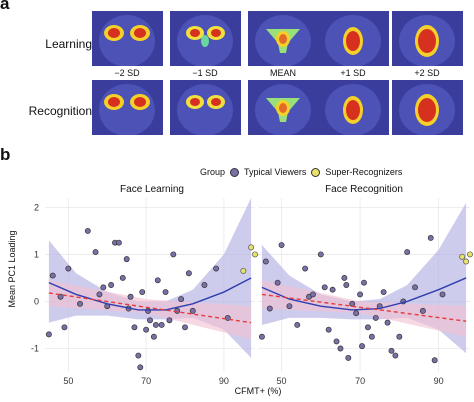 This screenshot has width=474, height=402. What do you see at coordinates (353, 73) in the screenshot?
I see `sd-label-plus-1: +1 SD` at bounding box center [353, 73].